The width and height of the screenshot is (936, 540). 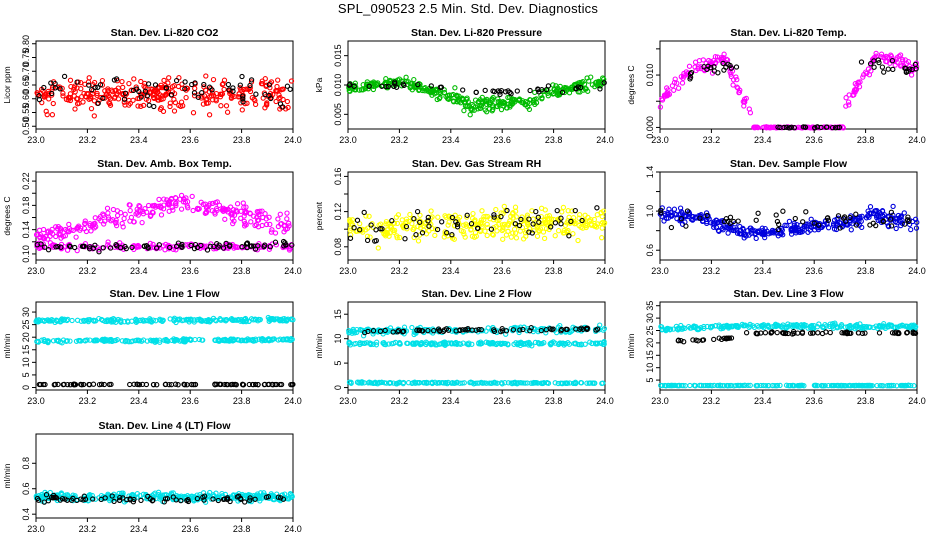 I want to click on x-tick-label: 23.0, so click(x=660, y=271).